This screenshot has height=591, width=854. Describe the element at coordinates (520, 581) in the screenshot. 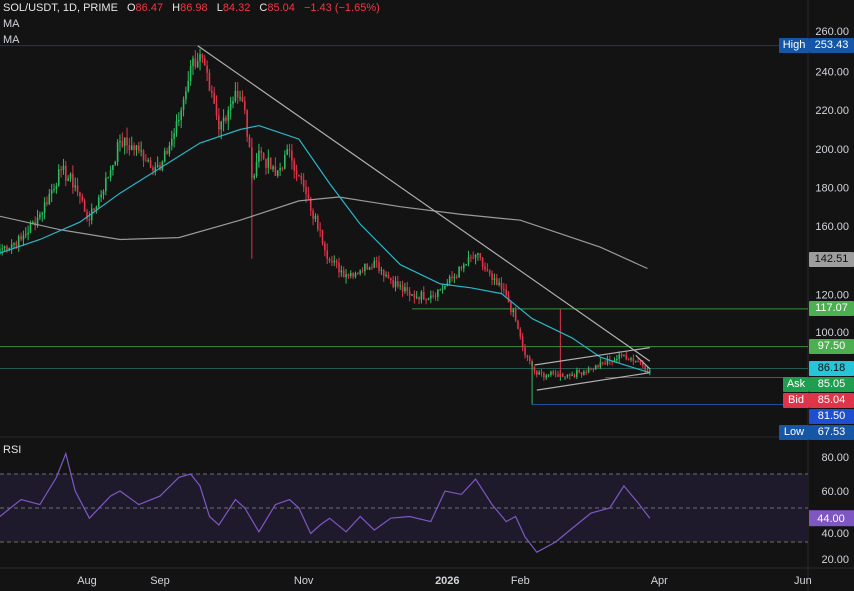

I see `time-tick-label: Feb` at that location.